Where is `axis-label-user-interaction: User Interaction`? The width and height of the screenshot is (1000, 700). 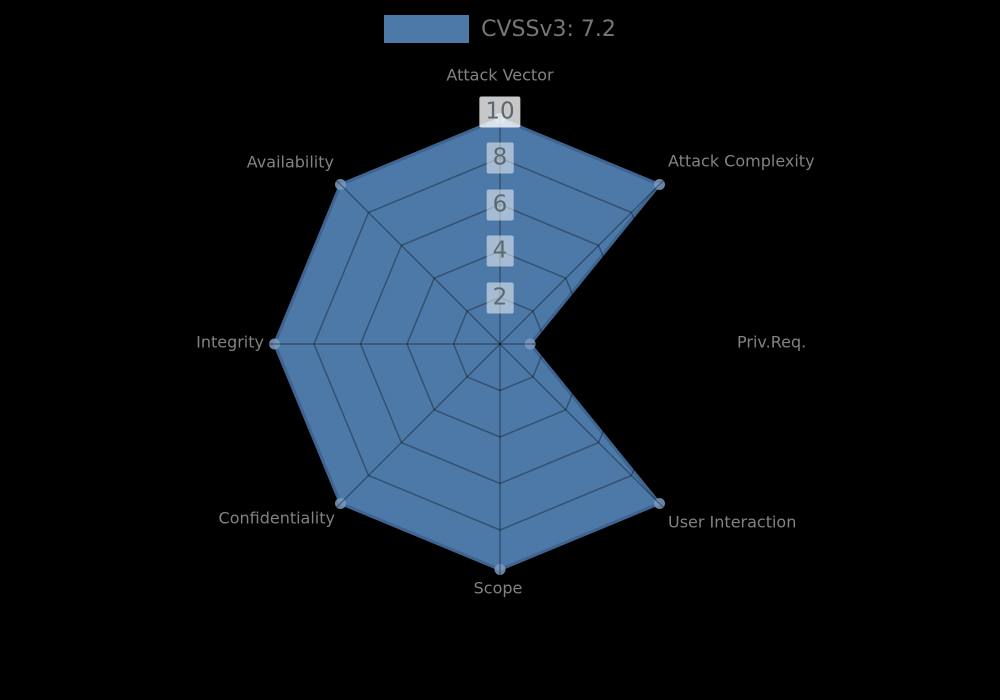
axis-label-user-interaction: User Interaction is located at coordinates (732, 522).